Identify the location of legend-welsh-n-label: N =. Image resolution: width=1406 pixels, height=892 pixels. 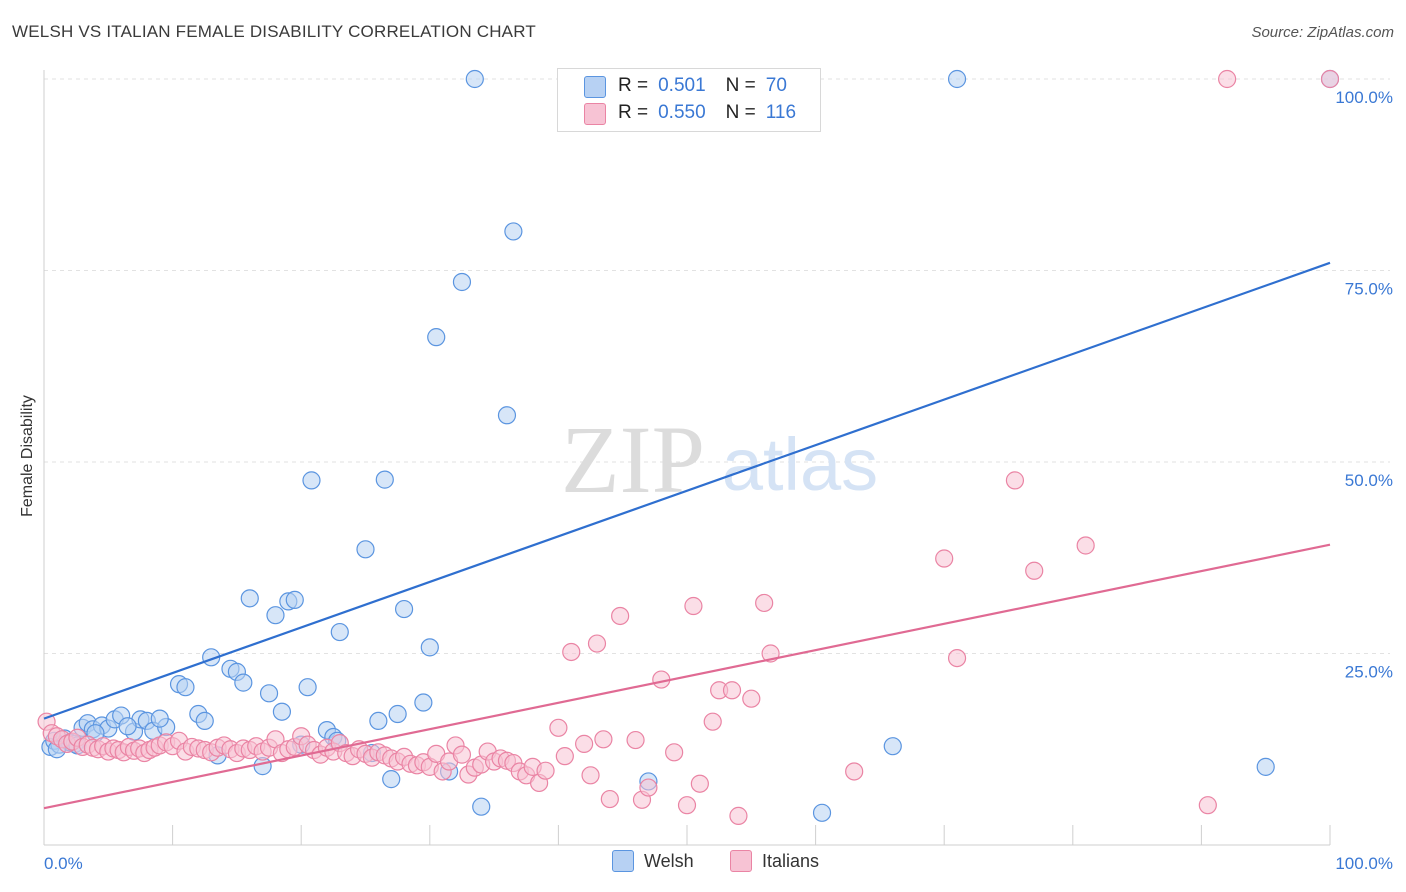
(740, 85).